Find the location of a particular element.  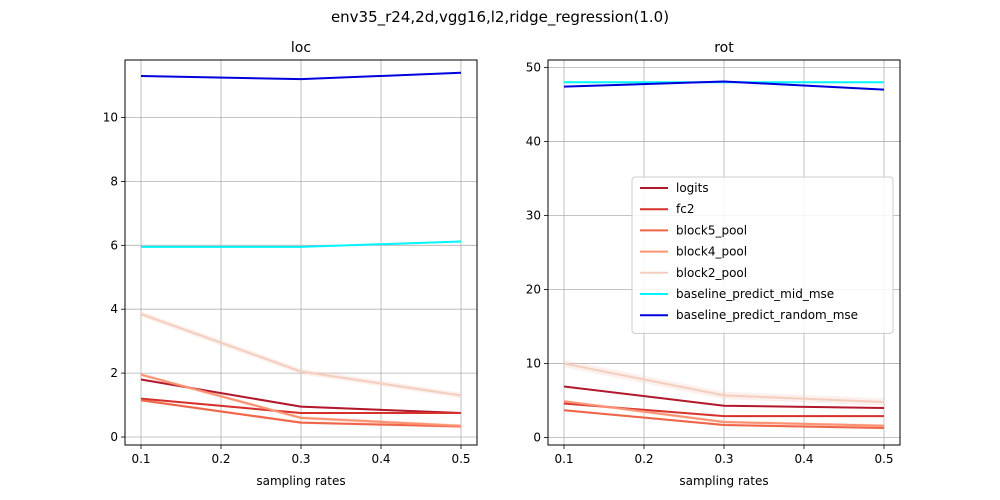

y-tick-label: 20 is located at coordinates (533, 290).